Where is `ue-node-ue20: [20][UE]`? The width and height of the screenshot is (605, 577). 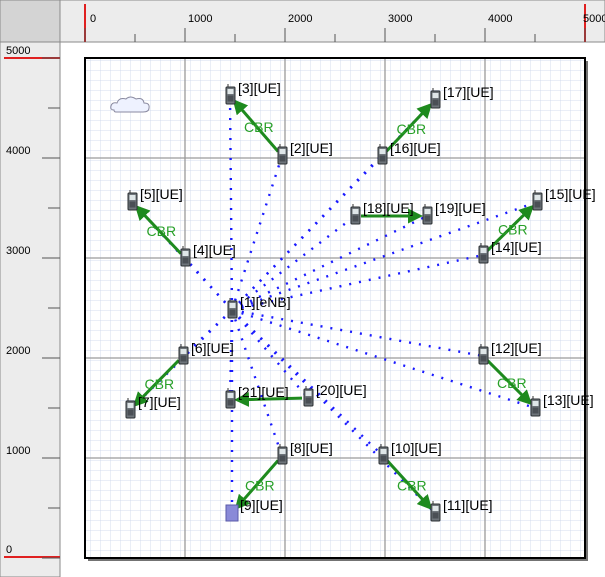 ue-node-ue20: [20][UE] is located at coordinates (335, 394).